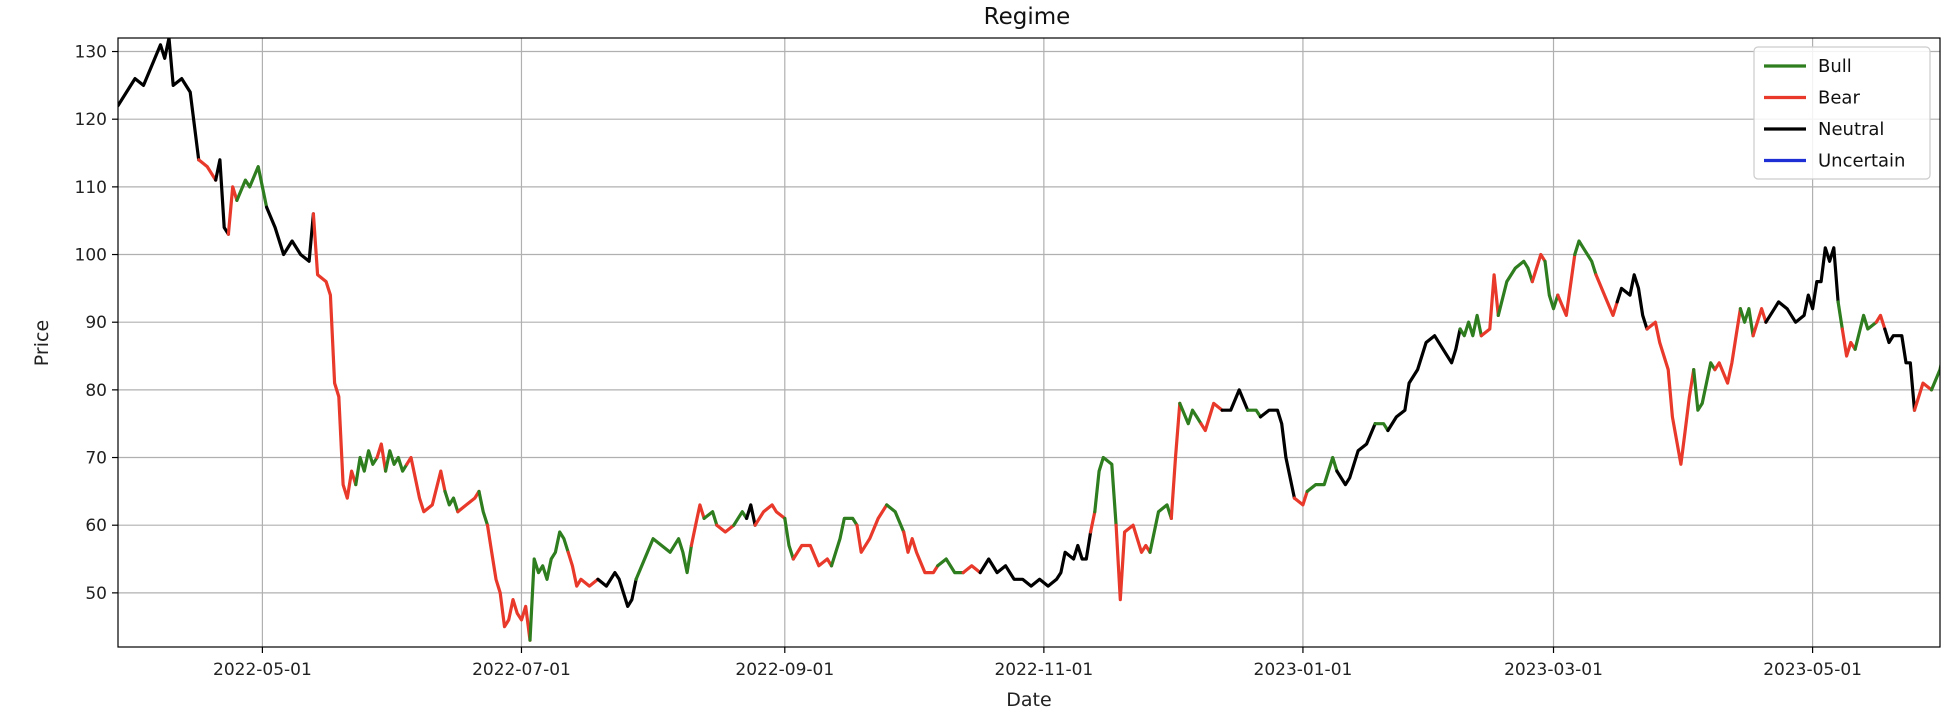 This screenshot has height=712, width=1950. What do you see at coordinates (91, 120) in the screenshot?
I see `y-tick-label: 120` at bounding box center [91, 120].